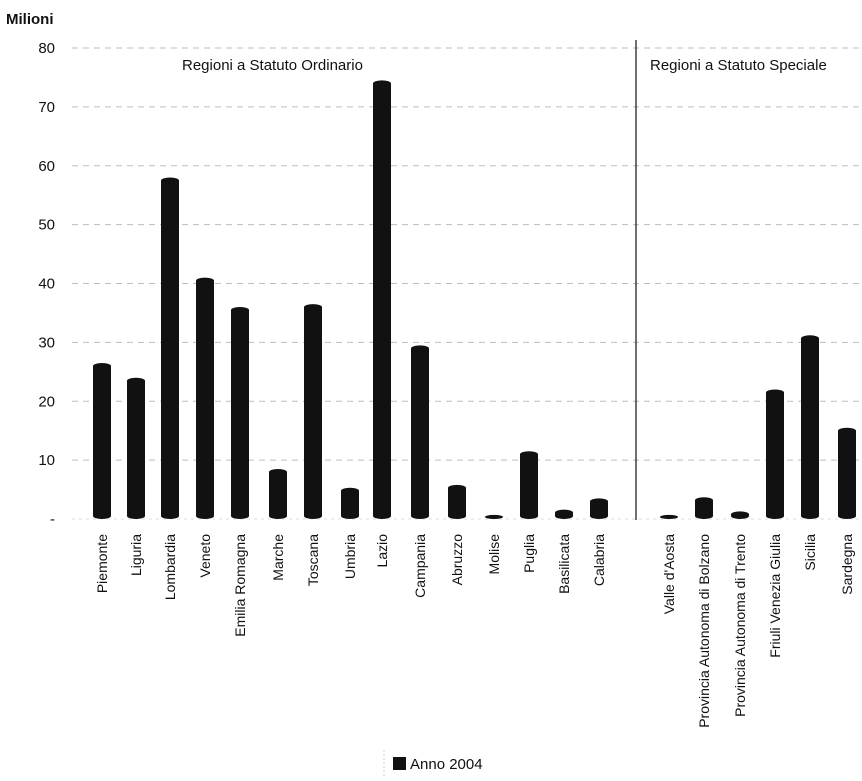 The height and width of the screenshot is (781, 862). What do you see at coordinates (30, 19) in the screenshot?
I see `y-axis-unit-label: Milioni` at bounding box center [30, 19].